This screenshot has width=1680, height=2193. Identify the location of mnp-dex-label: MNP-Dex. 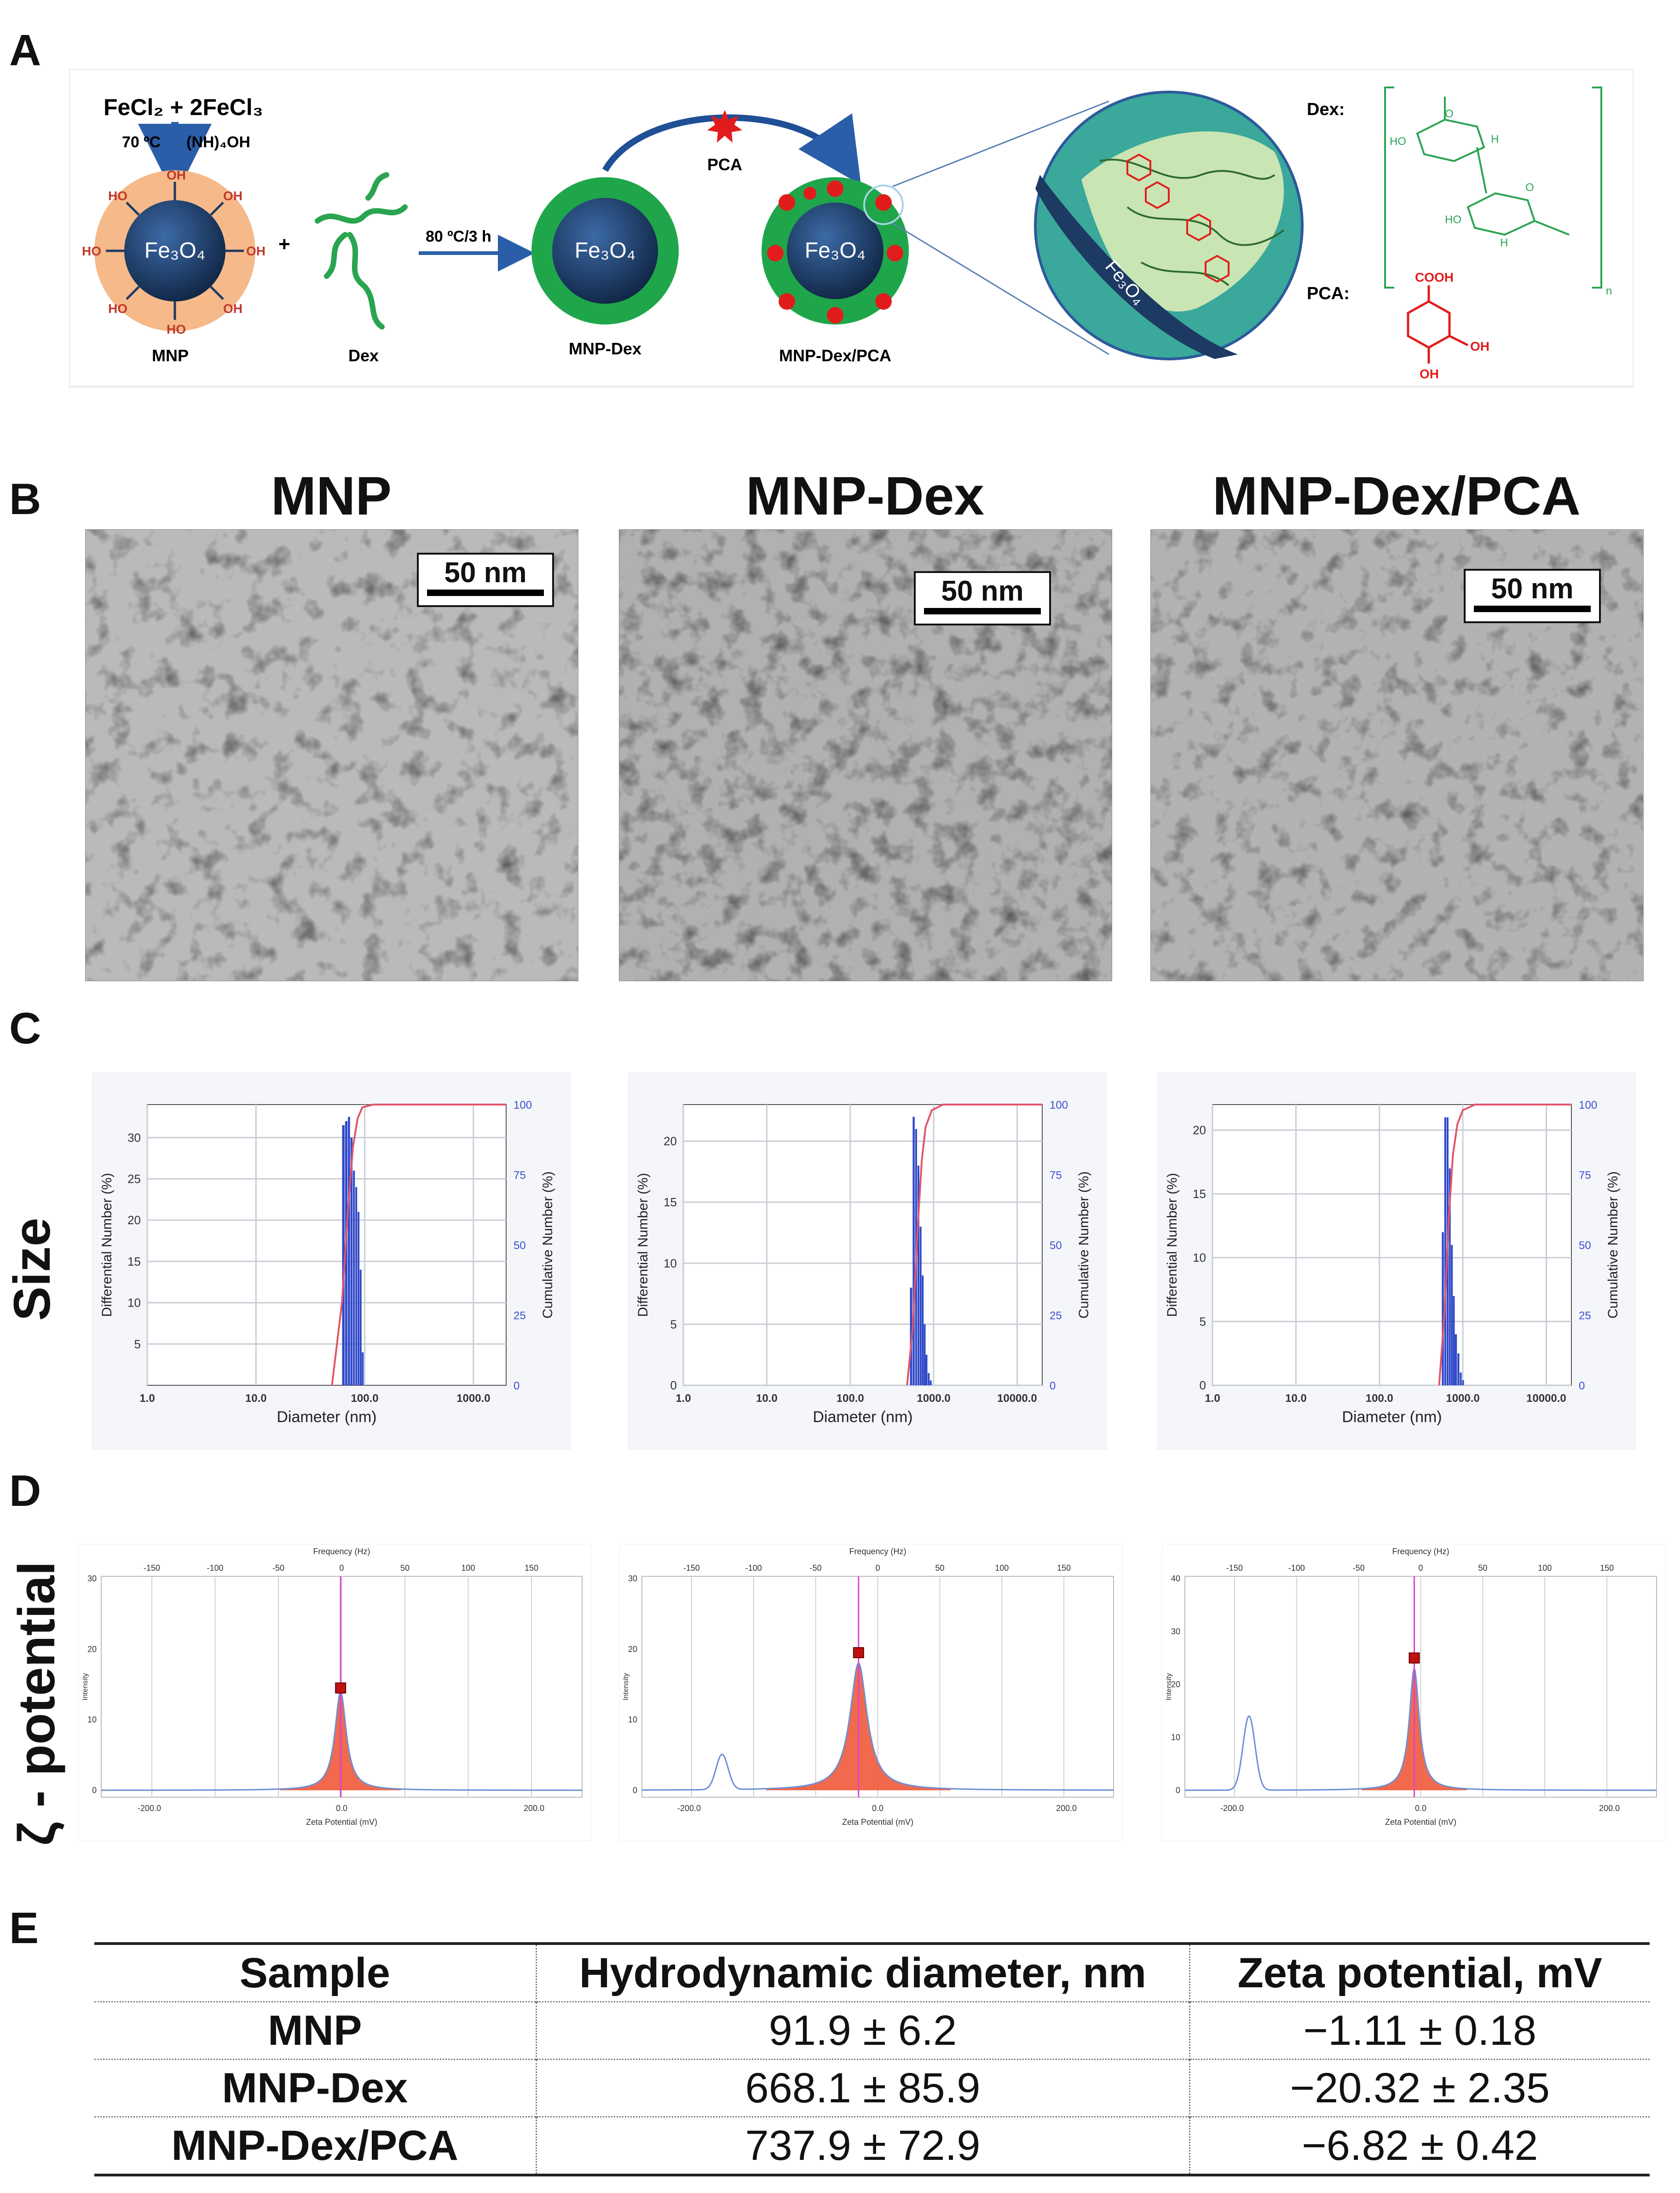
(605, 349).